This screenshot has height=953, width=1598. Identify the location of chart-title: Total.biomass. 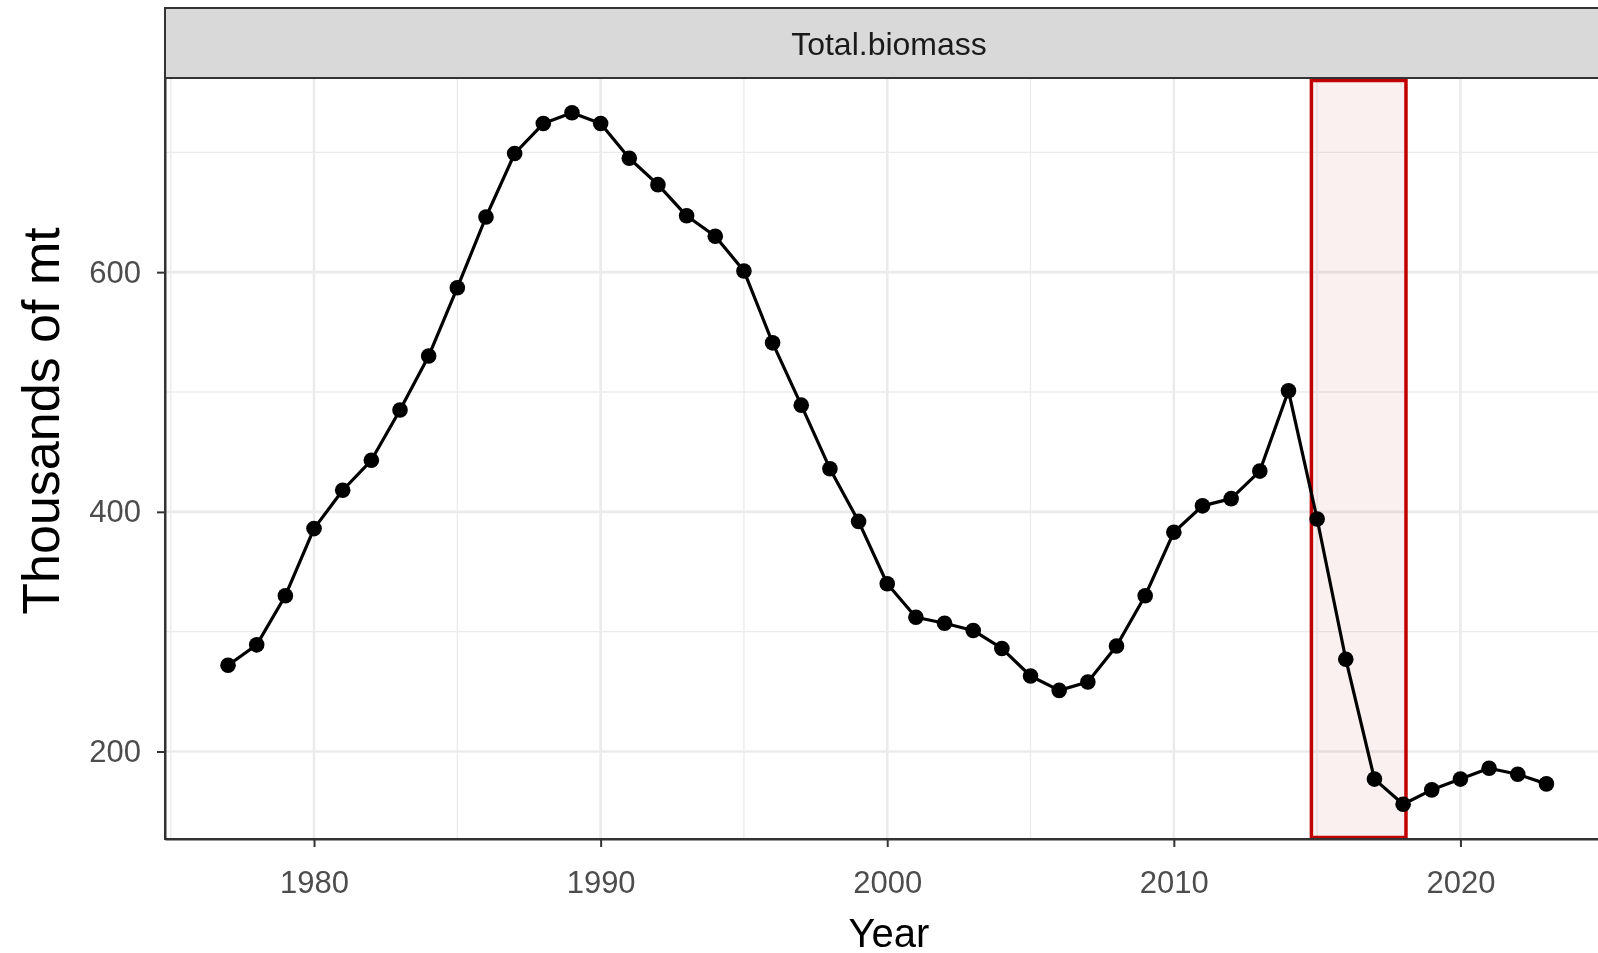
(889, 43).